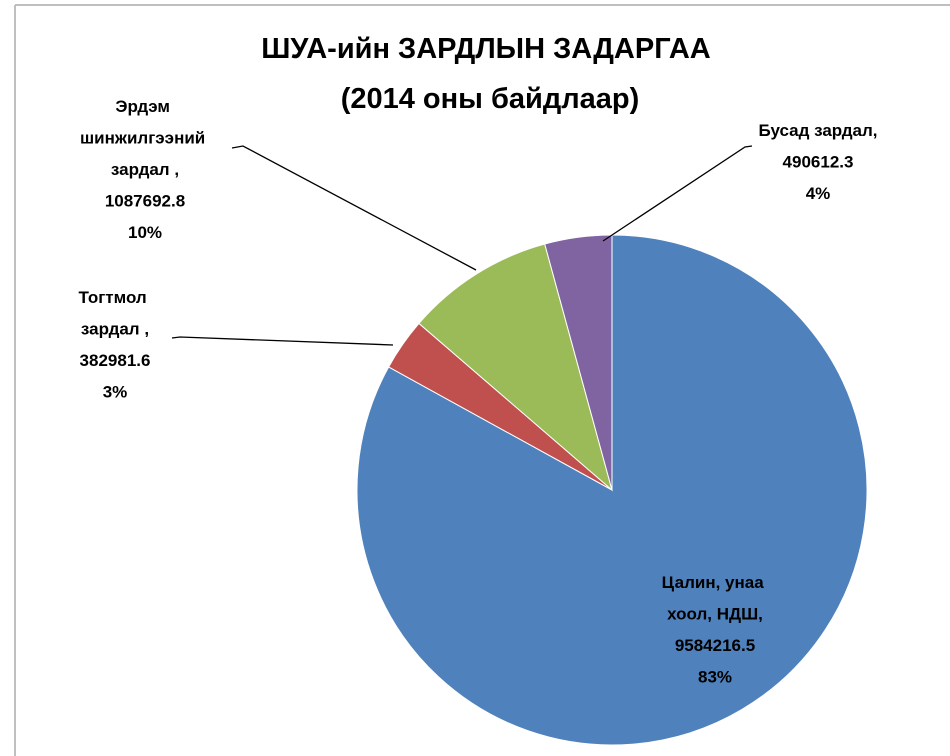  I want to click on data-label-percent: 10%, so click(145, 232).